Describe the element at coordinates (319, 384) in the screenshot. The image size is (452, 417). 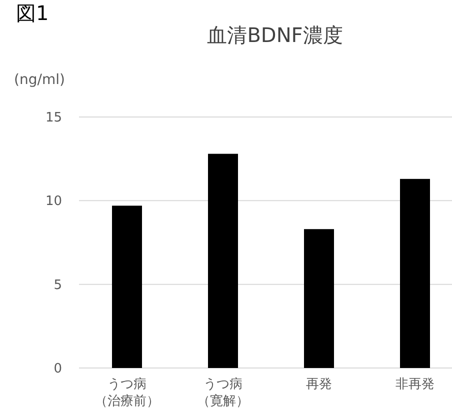
I see `x-tick-label: 再発` at that location.